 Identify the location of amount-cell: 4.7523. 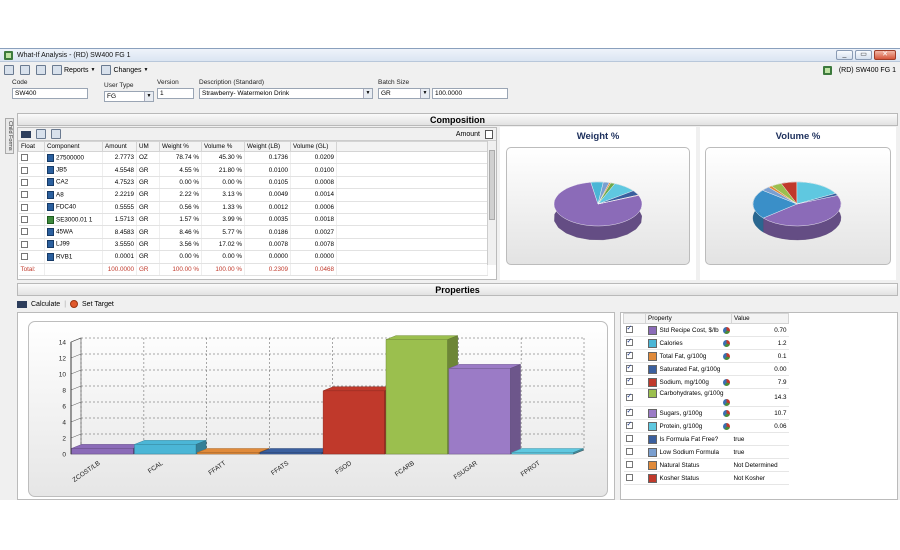
(119, 183).